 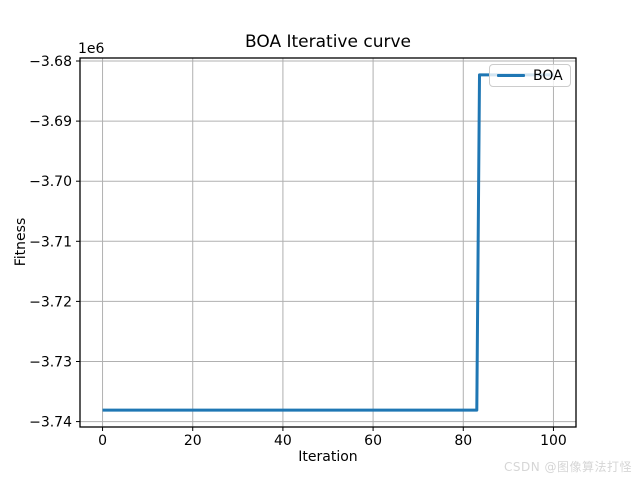 What do you see at coordinates (548, 75) in the screenshot?
I see `legend-label: BOA` at bounding box center [548, 75].